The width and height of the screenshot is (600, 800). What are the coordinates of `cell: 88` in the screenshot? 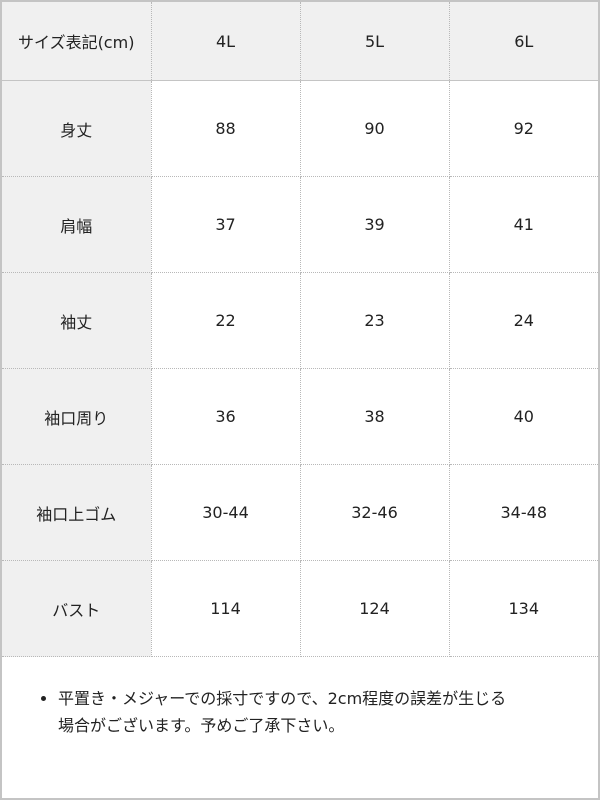 It's located at (226, 128).